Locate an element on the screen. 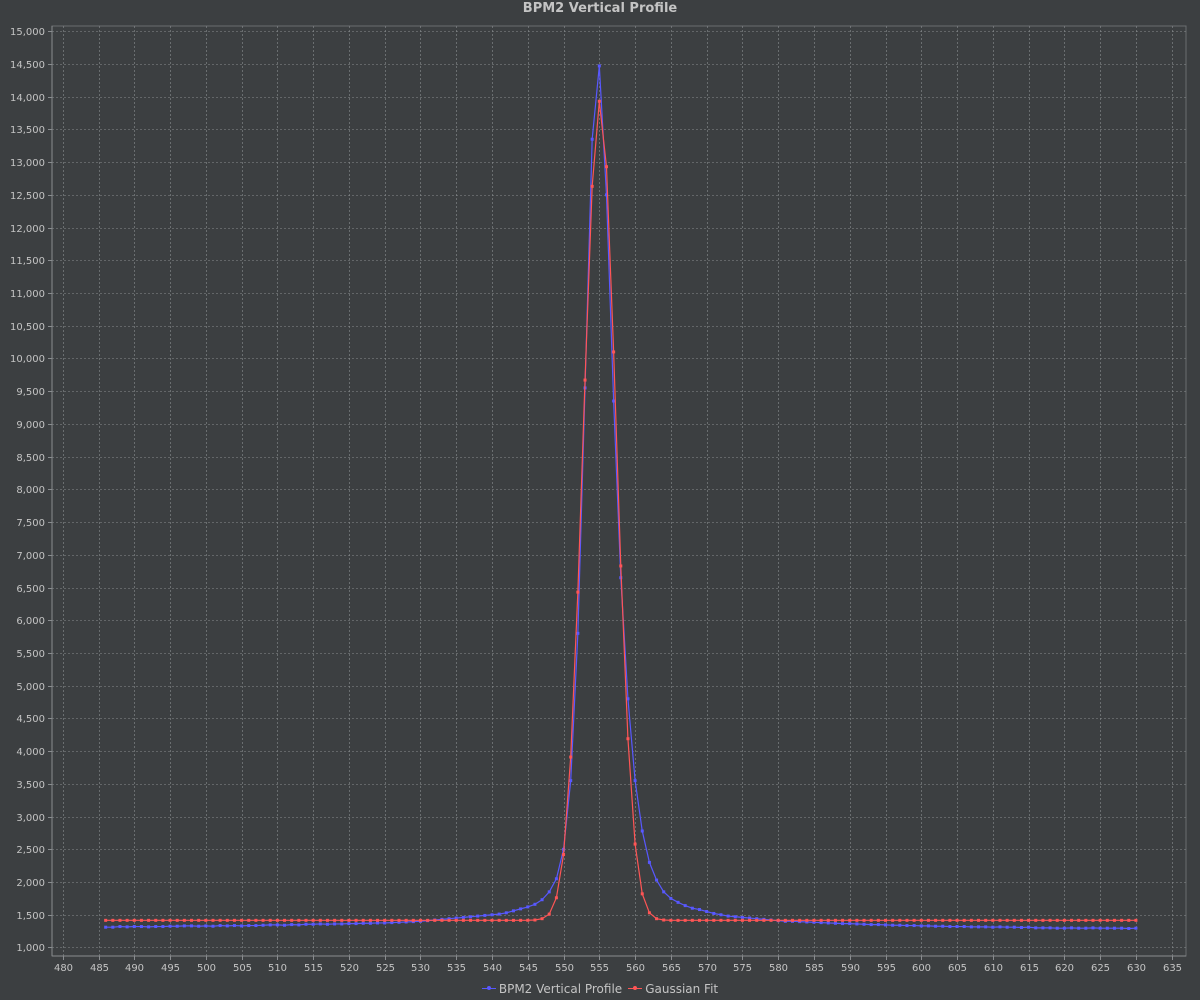 The image size is (1200, 1000). y-tick-label: 8,000 is located at coordinates (30, 490).